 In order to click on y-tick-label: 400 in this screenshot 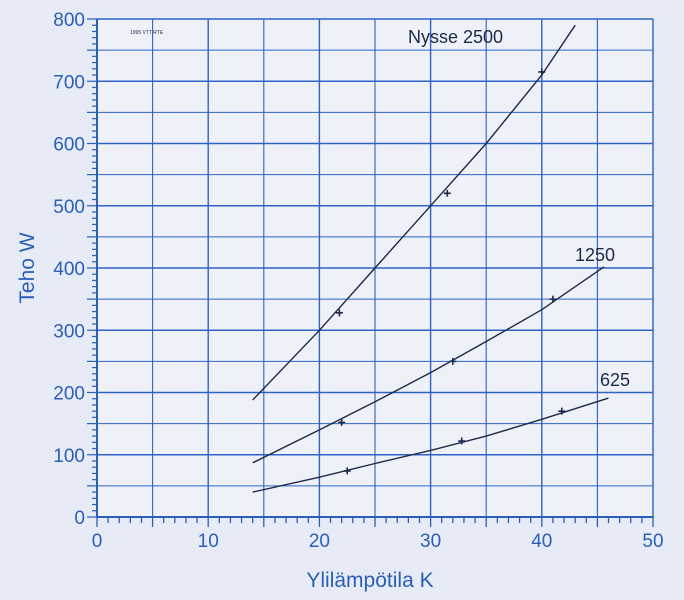, I will do `click(69, 269)`.